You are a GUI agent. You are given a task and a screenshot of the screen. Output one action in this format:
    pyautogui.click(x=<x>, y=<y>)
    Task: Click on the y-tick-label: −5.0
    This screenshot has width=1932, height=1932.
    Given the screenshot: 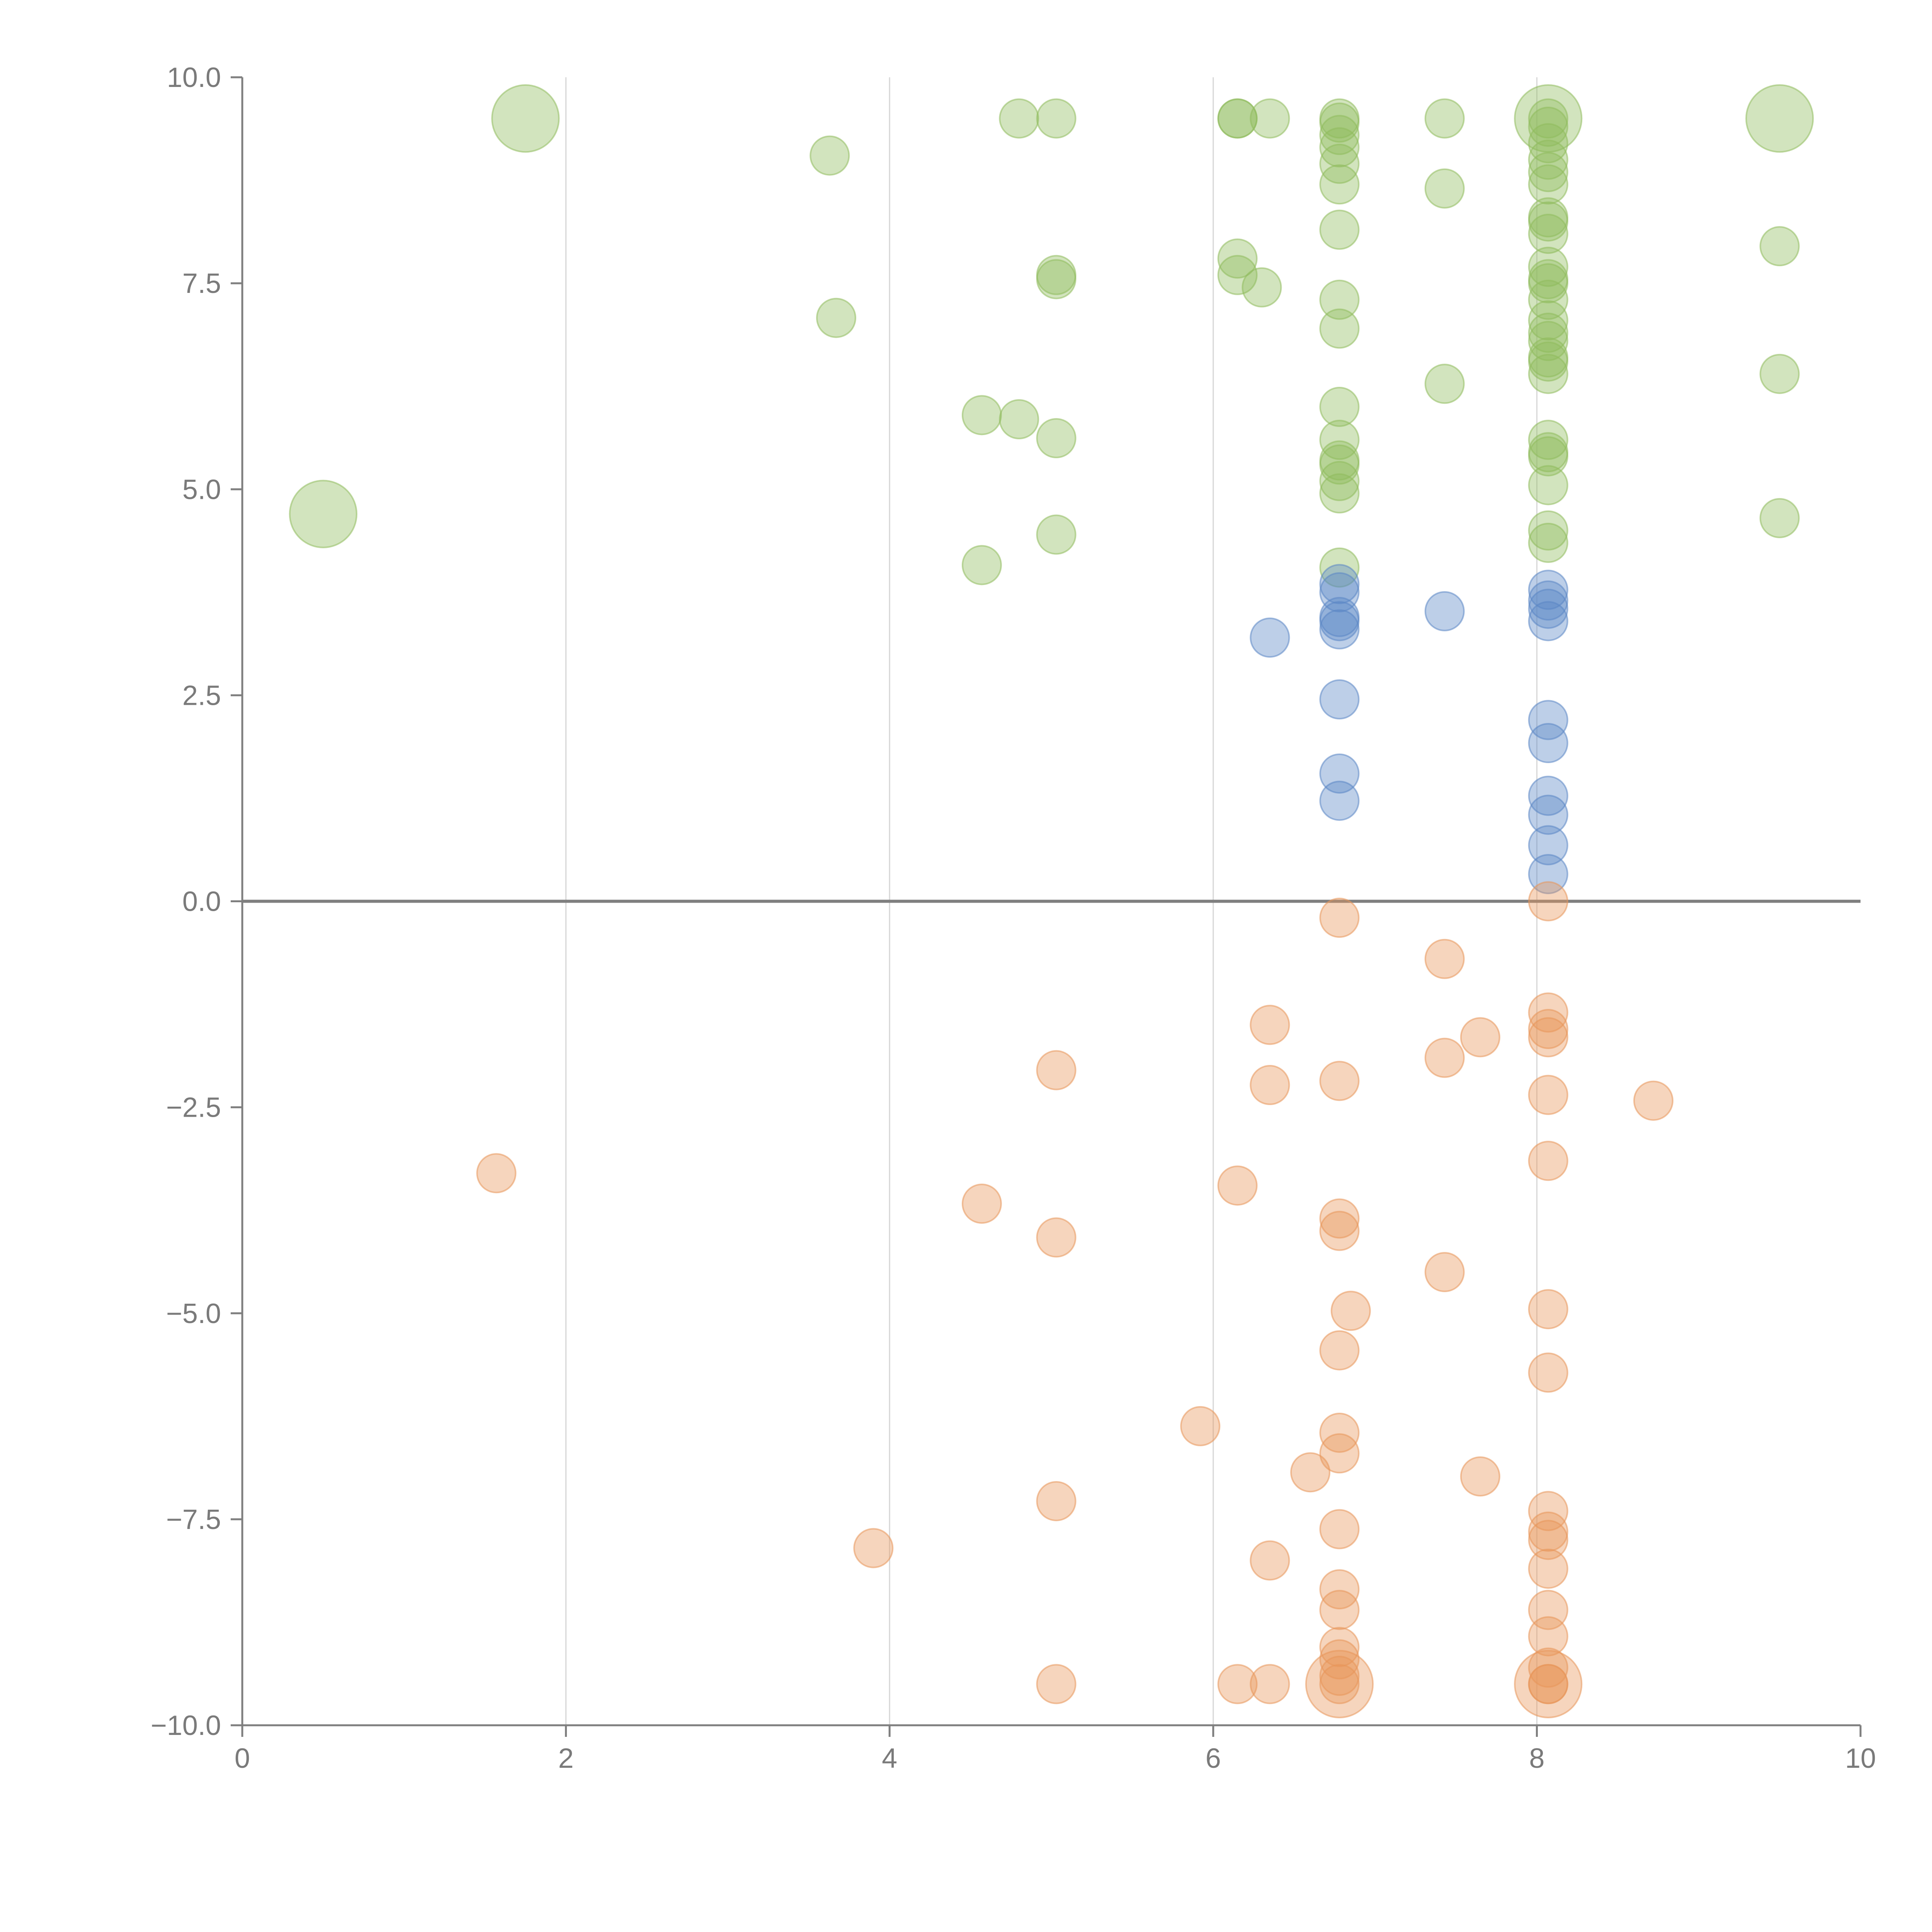 What is the action you would take?
    pyautogui.click(x=193, y=1313)
    